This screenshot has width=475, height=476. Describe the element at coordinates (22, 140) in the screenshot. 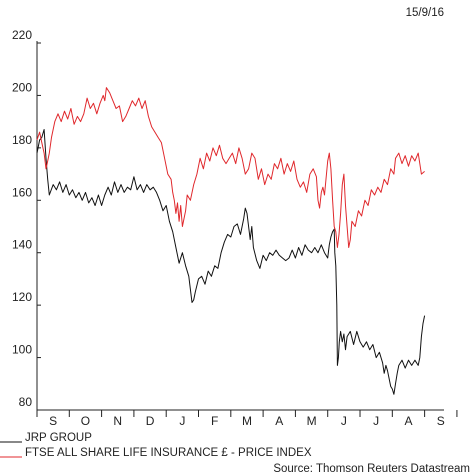

I see `y-tick-label: 180` at that location.